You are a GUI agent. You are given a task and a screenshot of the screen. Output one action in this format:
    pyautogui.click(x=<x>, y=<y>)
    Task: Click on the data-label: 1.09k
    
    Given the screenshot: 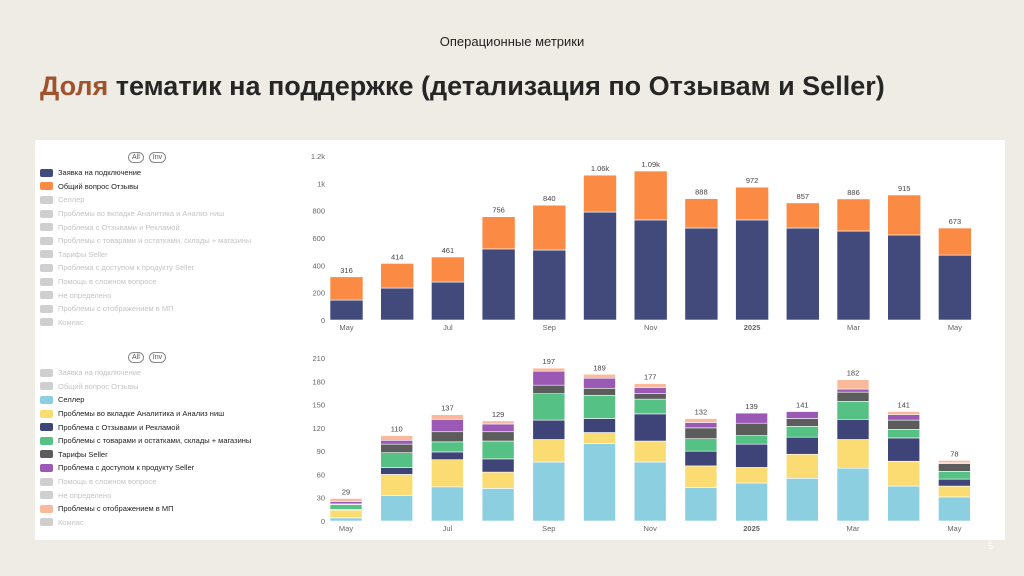 What is the action you would take?
    pyautogui.click(x=651, y=164)
    